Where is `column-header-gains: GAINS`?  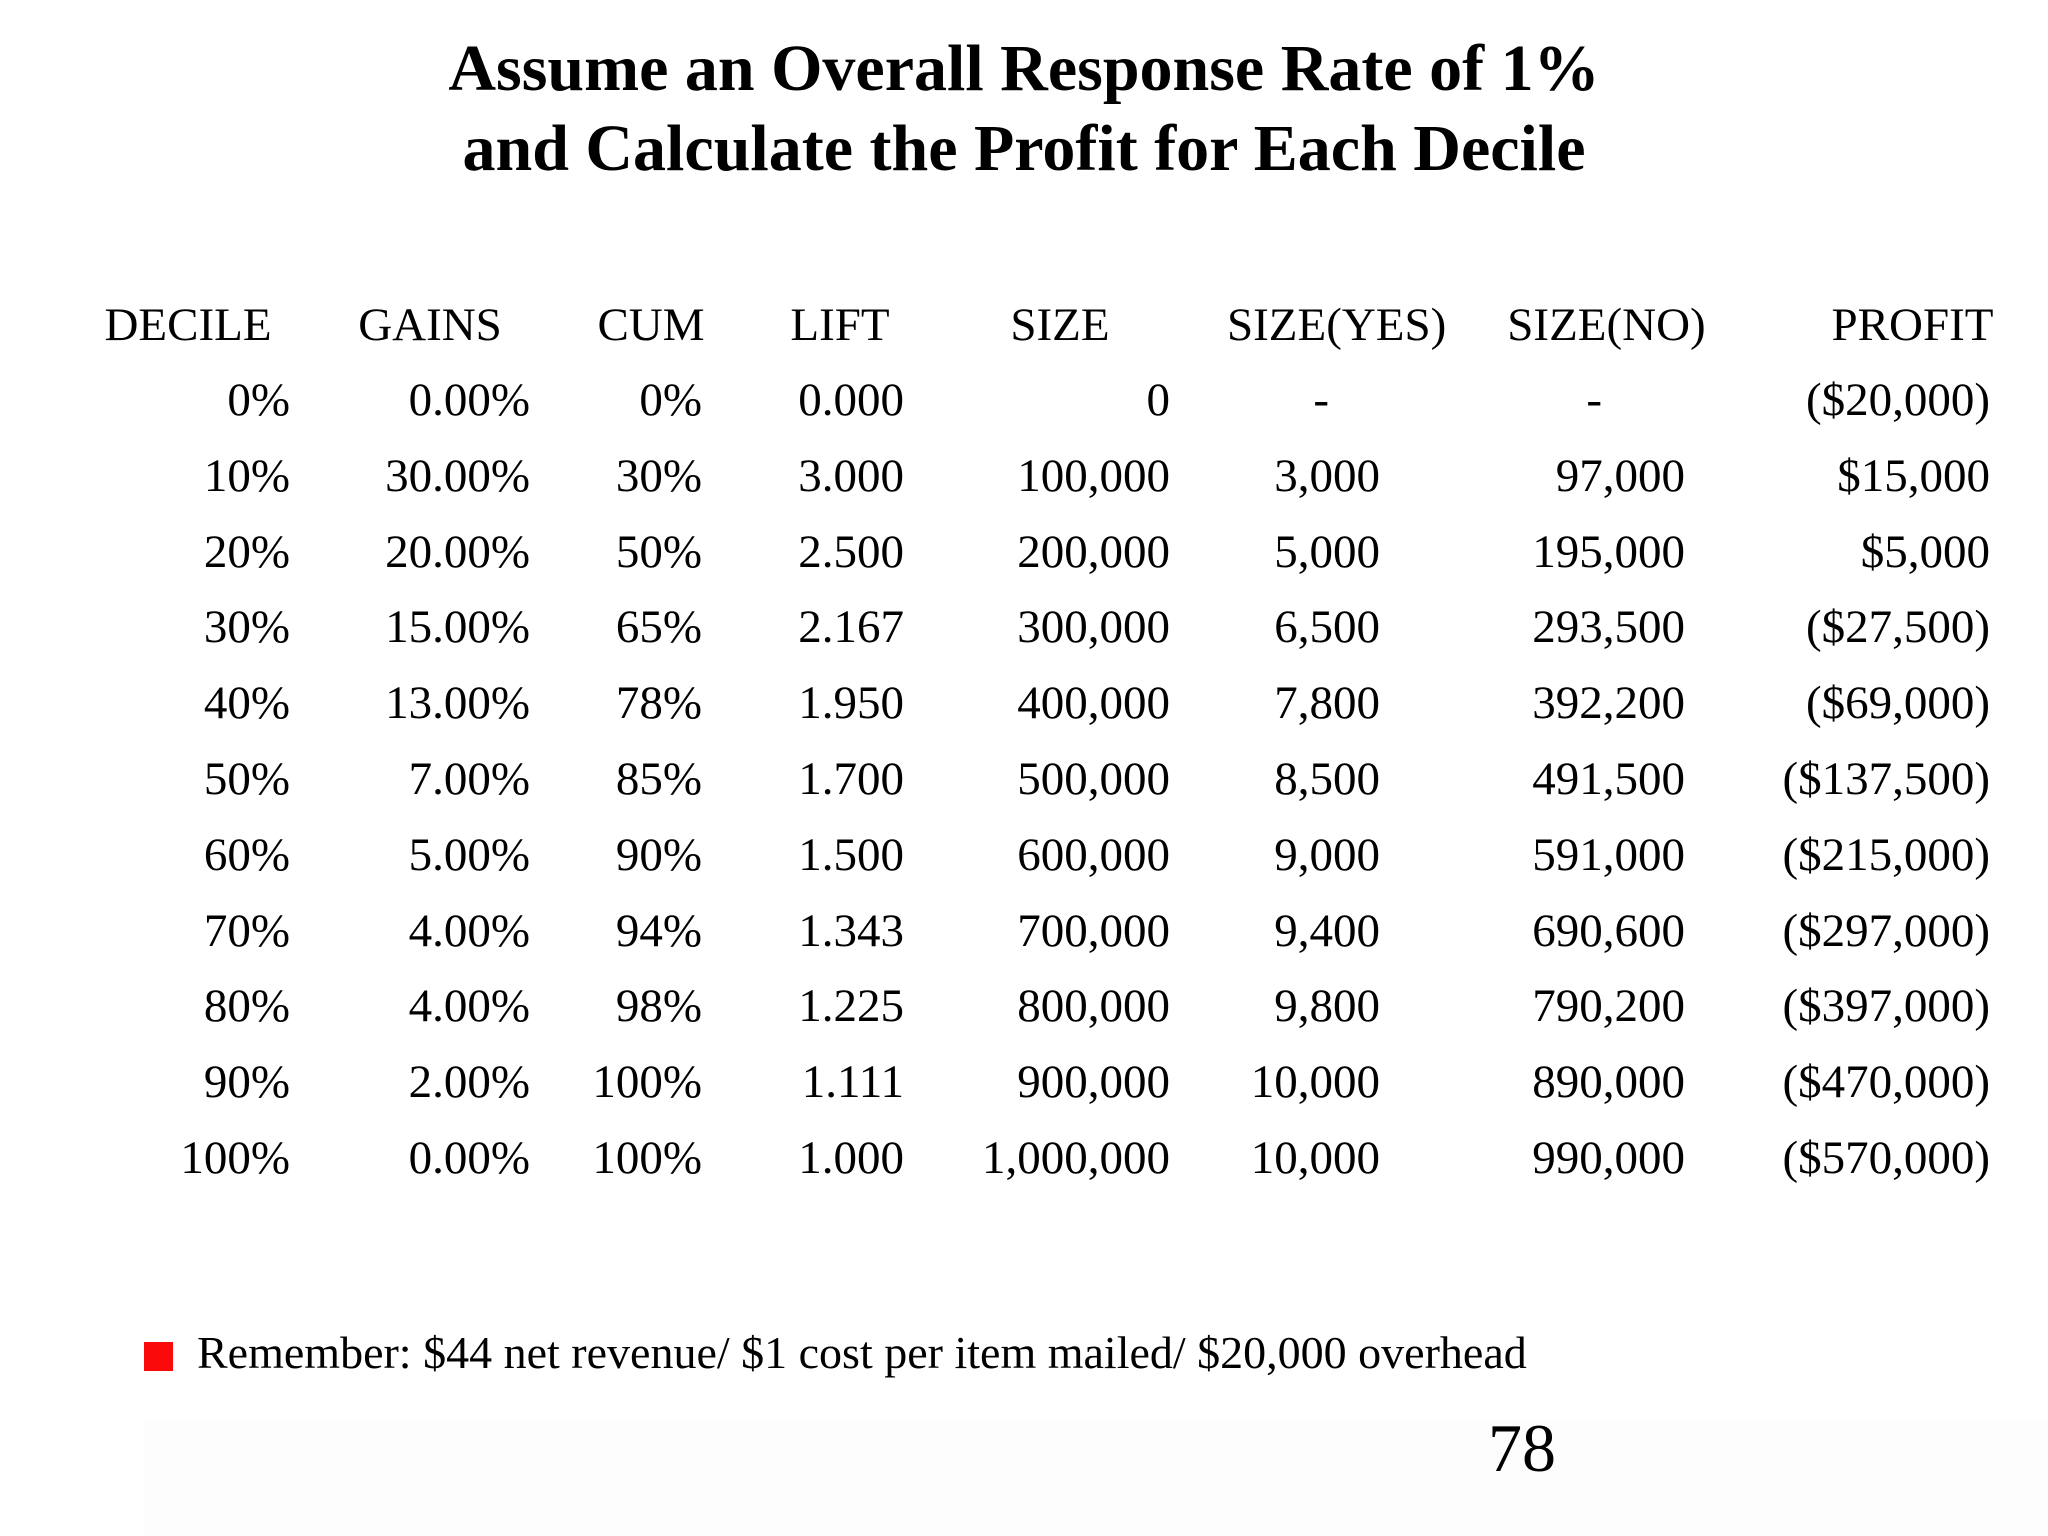 column-header-gains: GAINS is located at coordinates (430, 325).